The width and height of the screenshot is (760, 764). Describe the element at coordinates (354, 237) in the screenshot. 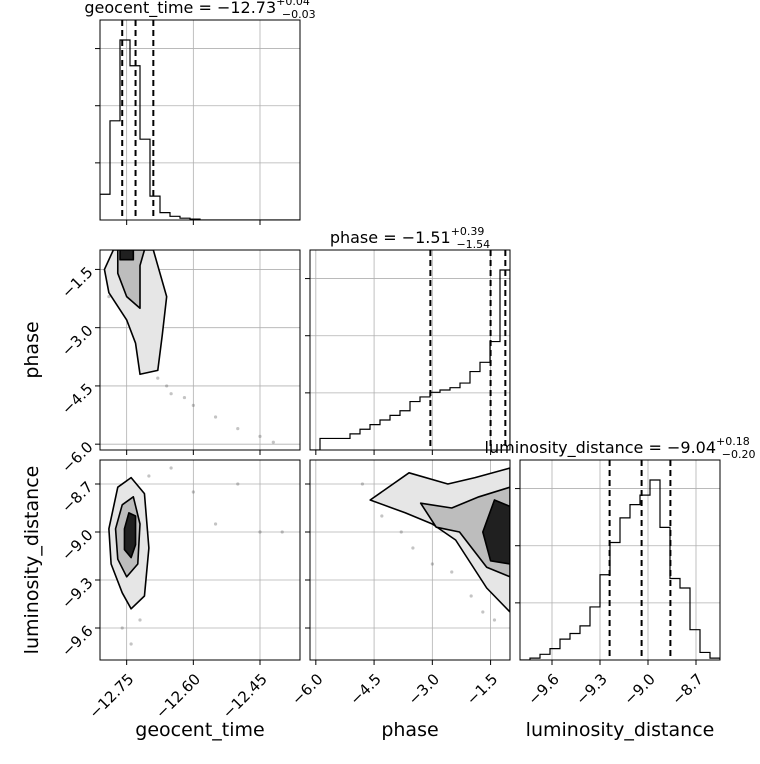

I see `title-name: phase` at that location.